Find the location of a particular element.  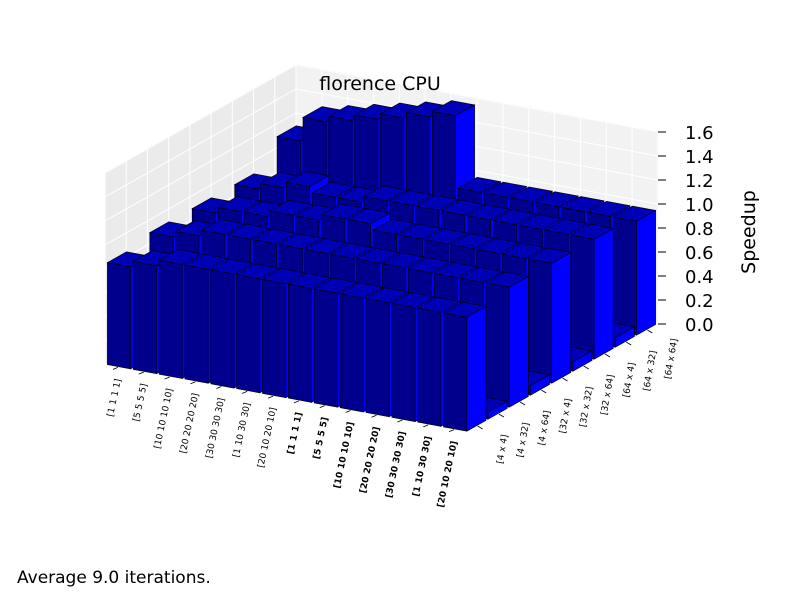

z-tick-label: 0.2 is located at coordinates (699, 301).